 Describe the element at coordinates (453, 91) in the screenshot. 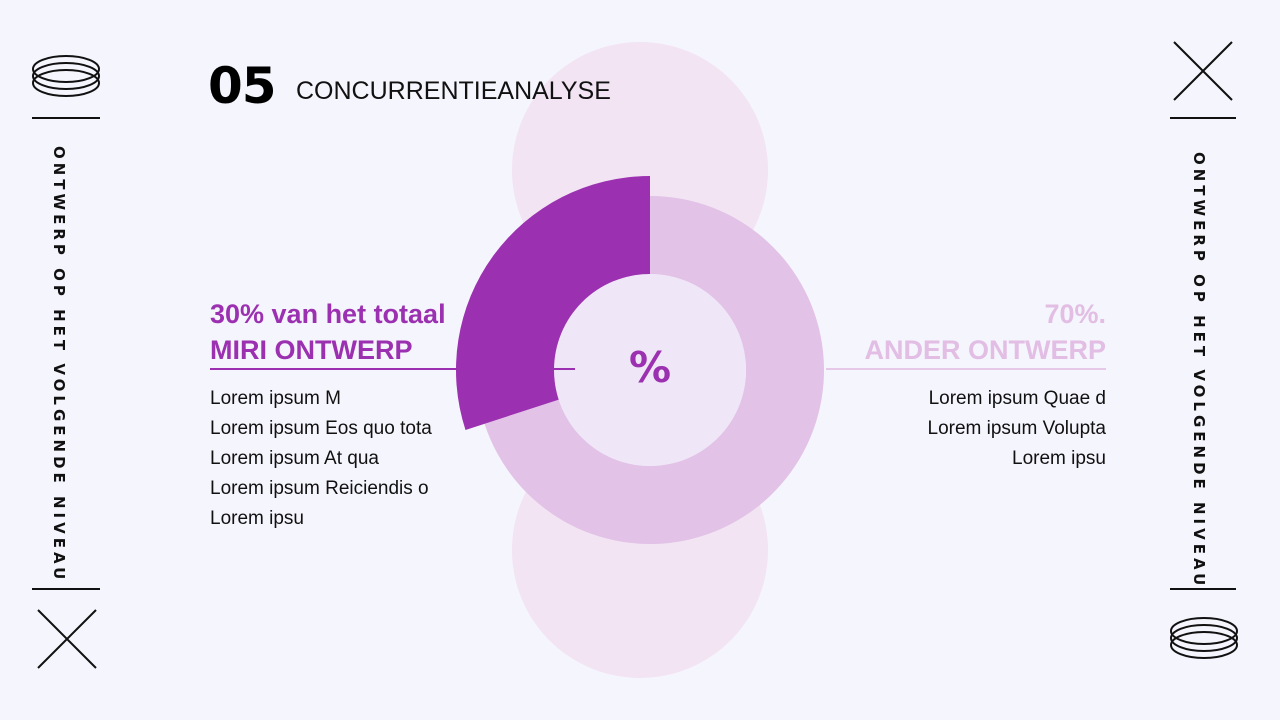

I see `section-title: CONCURRENTIEANALYSE` at that location.